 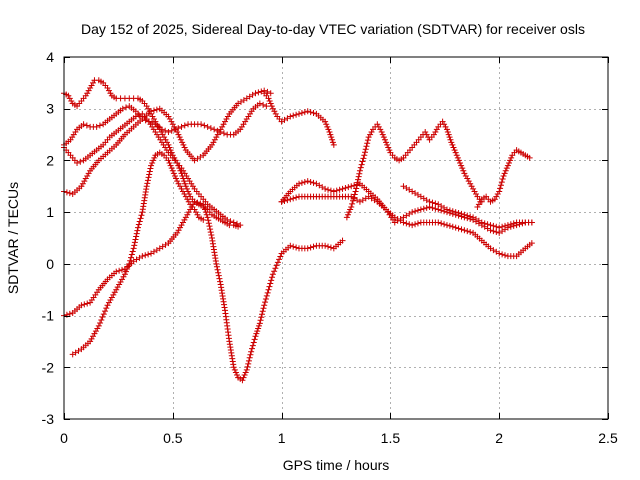 What do you see at coordinates (503, 178) in the screenshot?
I see `series-sat-l` at bounding box center [503, 178].